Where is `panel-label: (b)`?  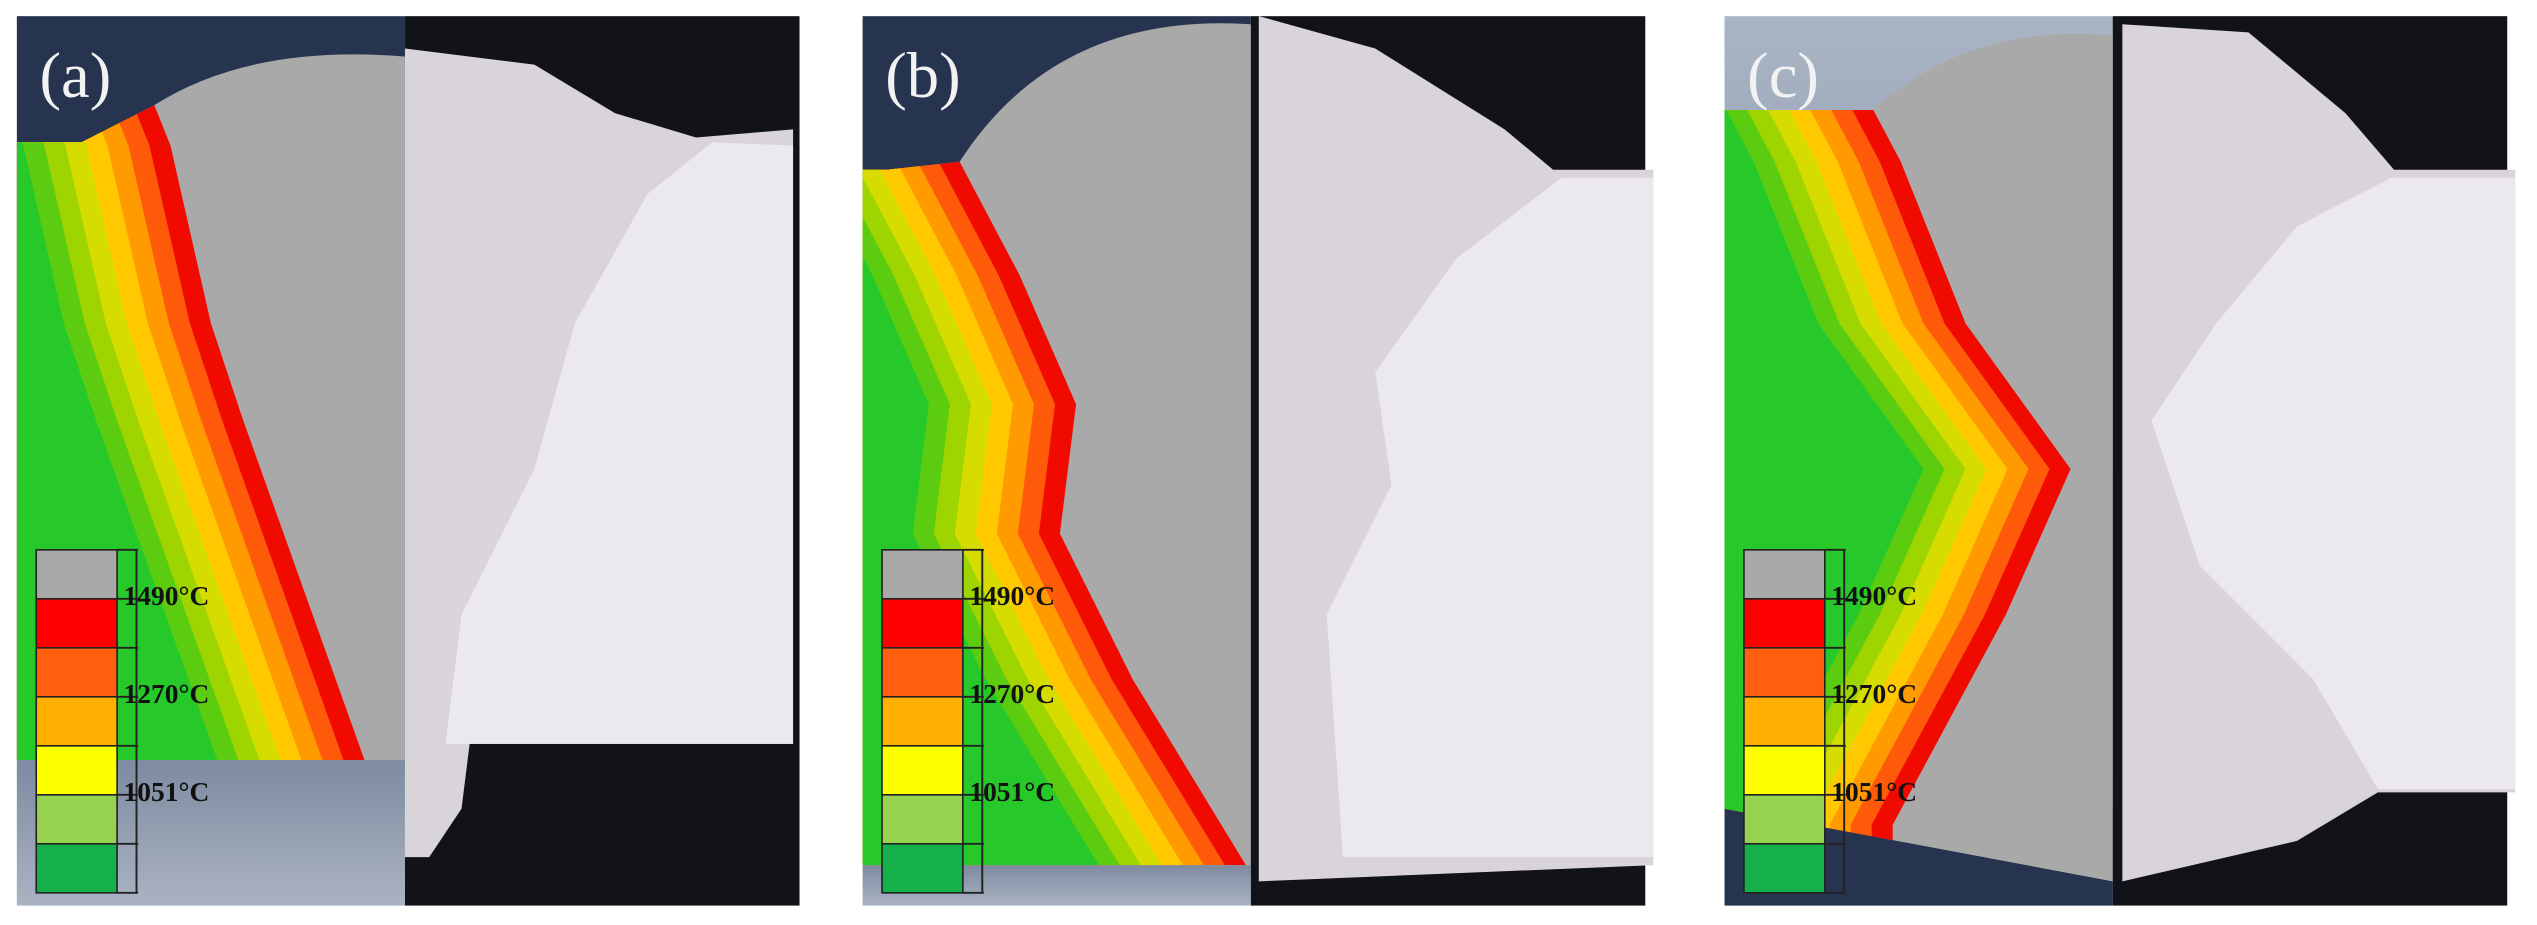 panel-label: (b) is located at coordinates (922, 75).